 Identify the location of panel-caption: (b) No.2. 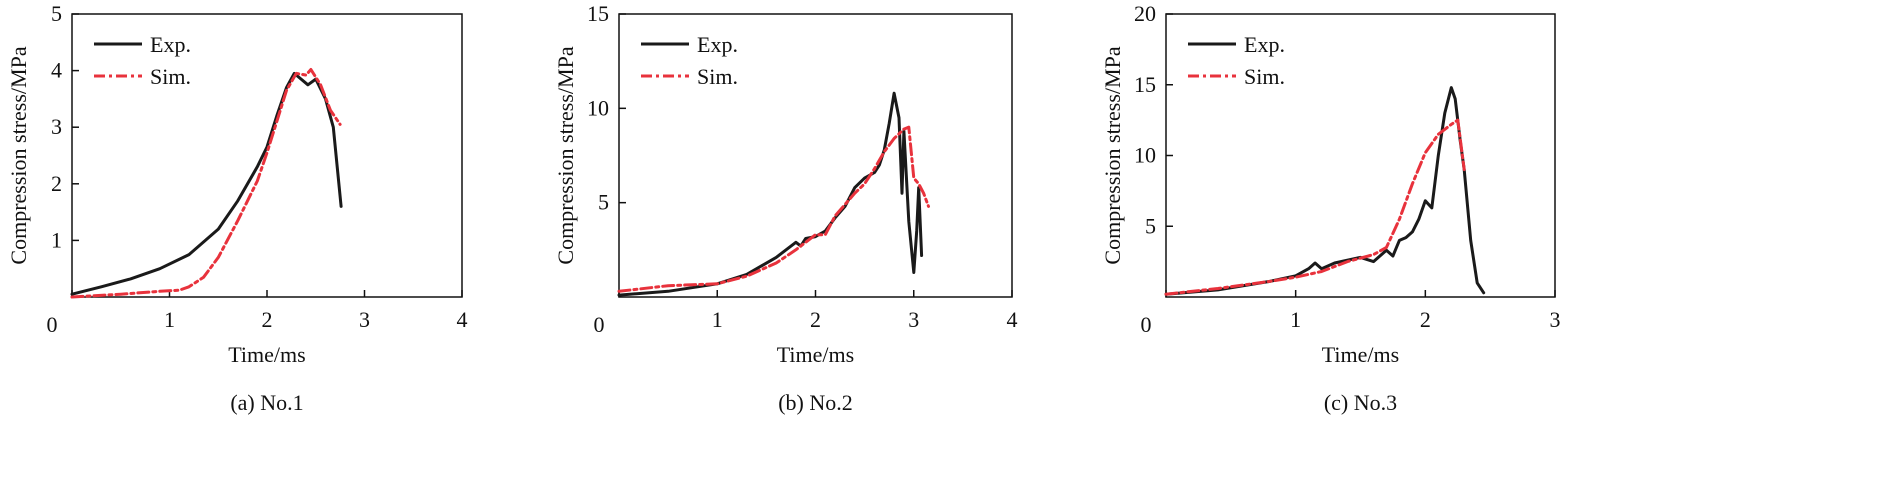
(815, 402).